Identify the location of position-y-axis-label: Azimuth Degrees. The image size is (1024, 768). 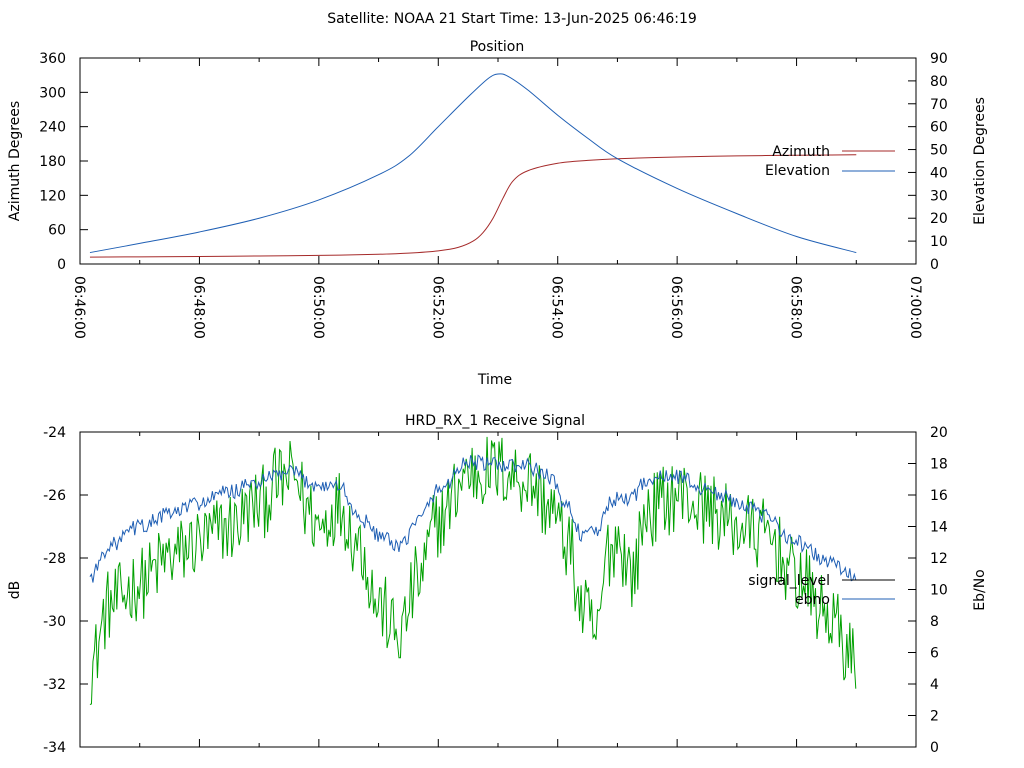
(15, 161).